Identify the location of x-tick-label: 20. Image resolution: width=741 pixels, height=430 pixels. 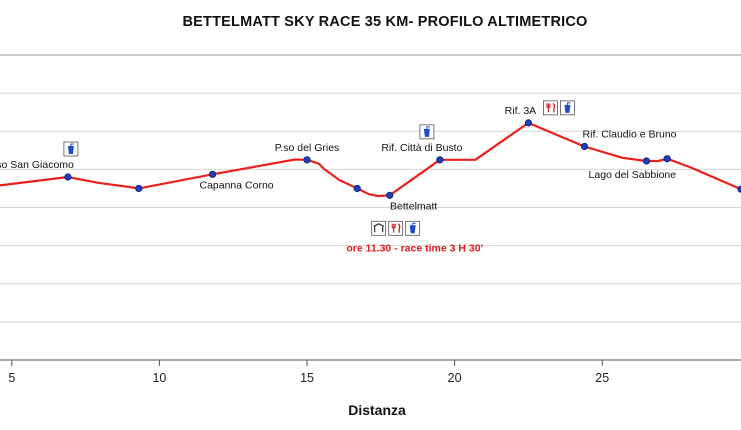
(455, 378).